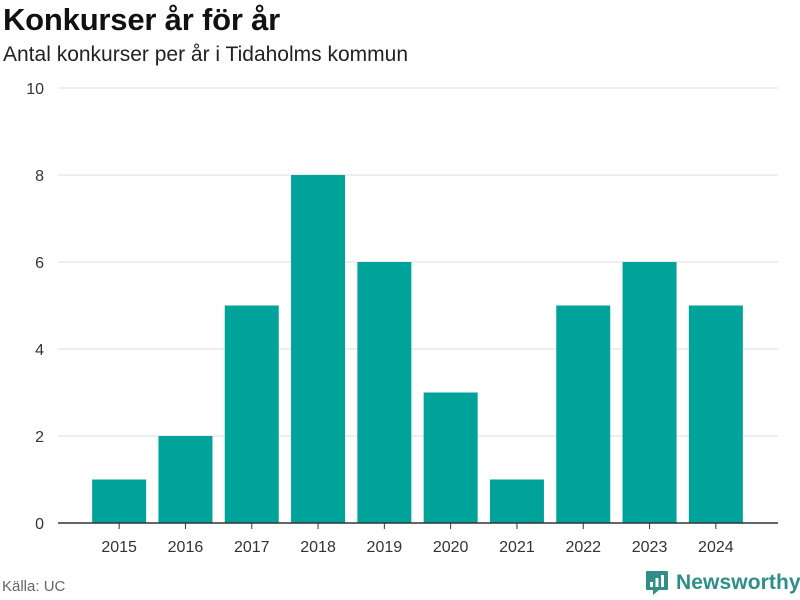 This screenshot has width=800, height=600. I want to click on x-tick-label: 2023, so click(650, 547).